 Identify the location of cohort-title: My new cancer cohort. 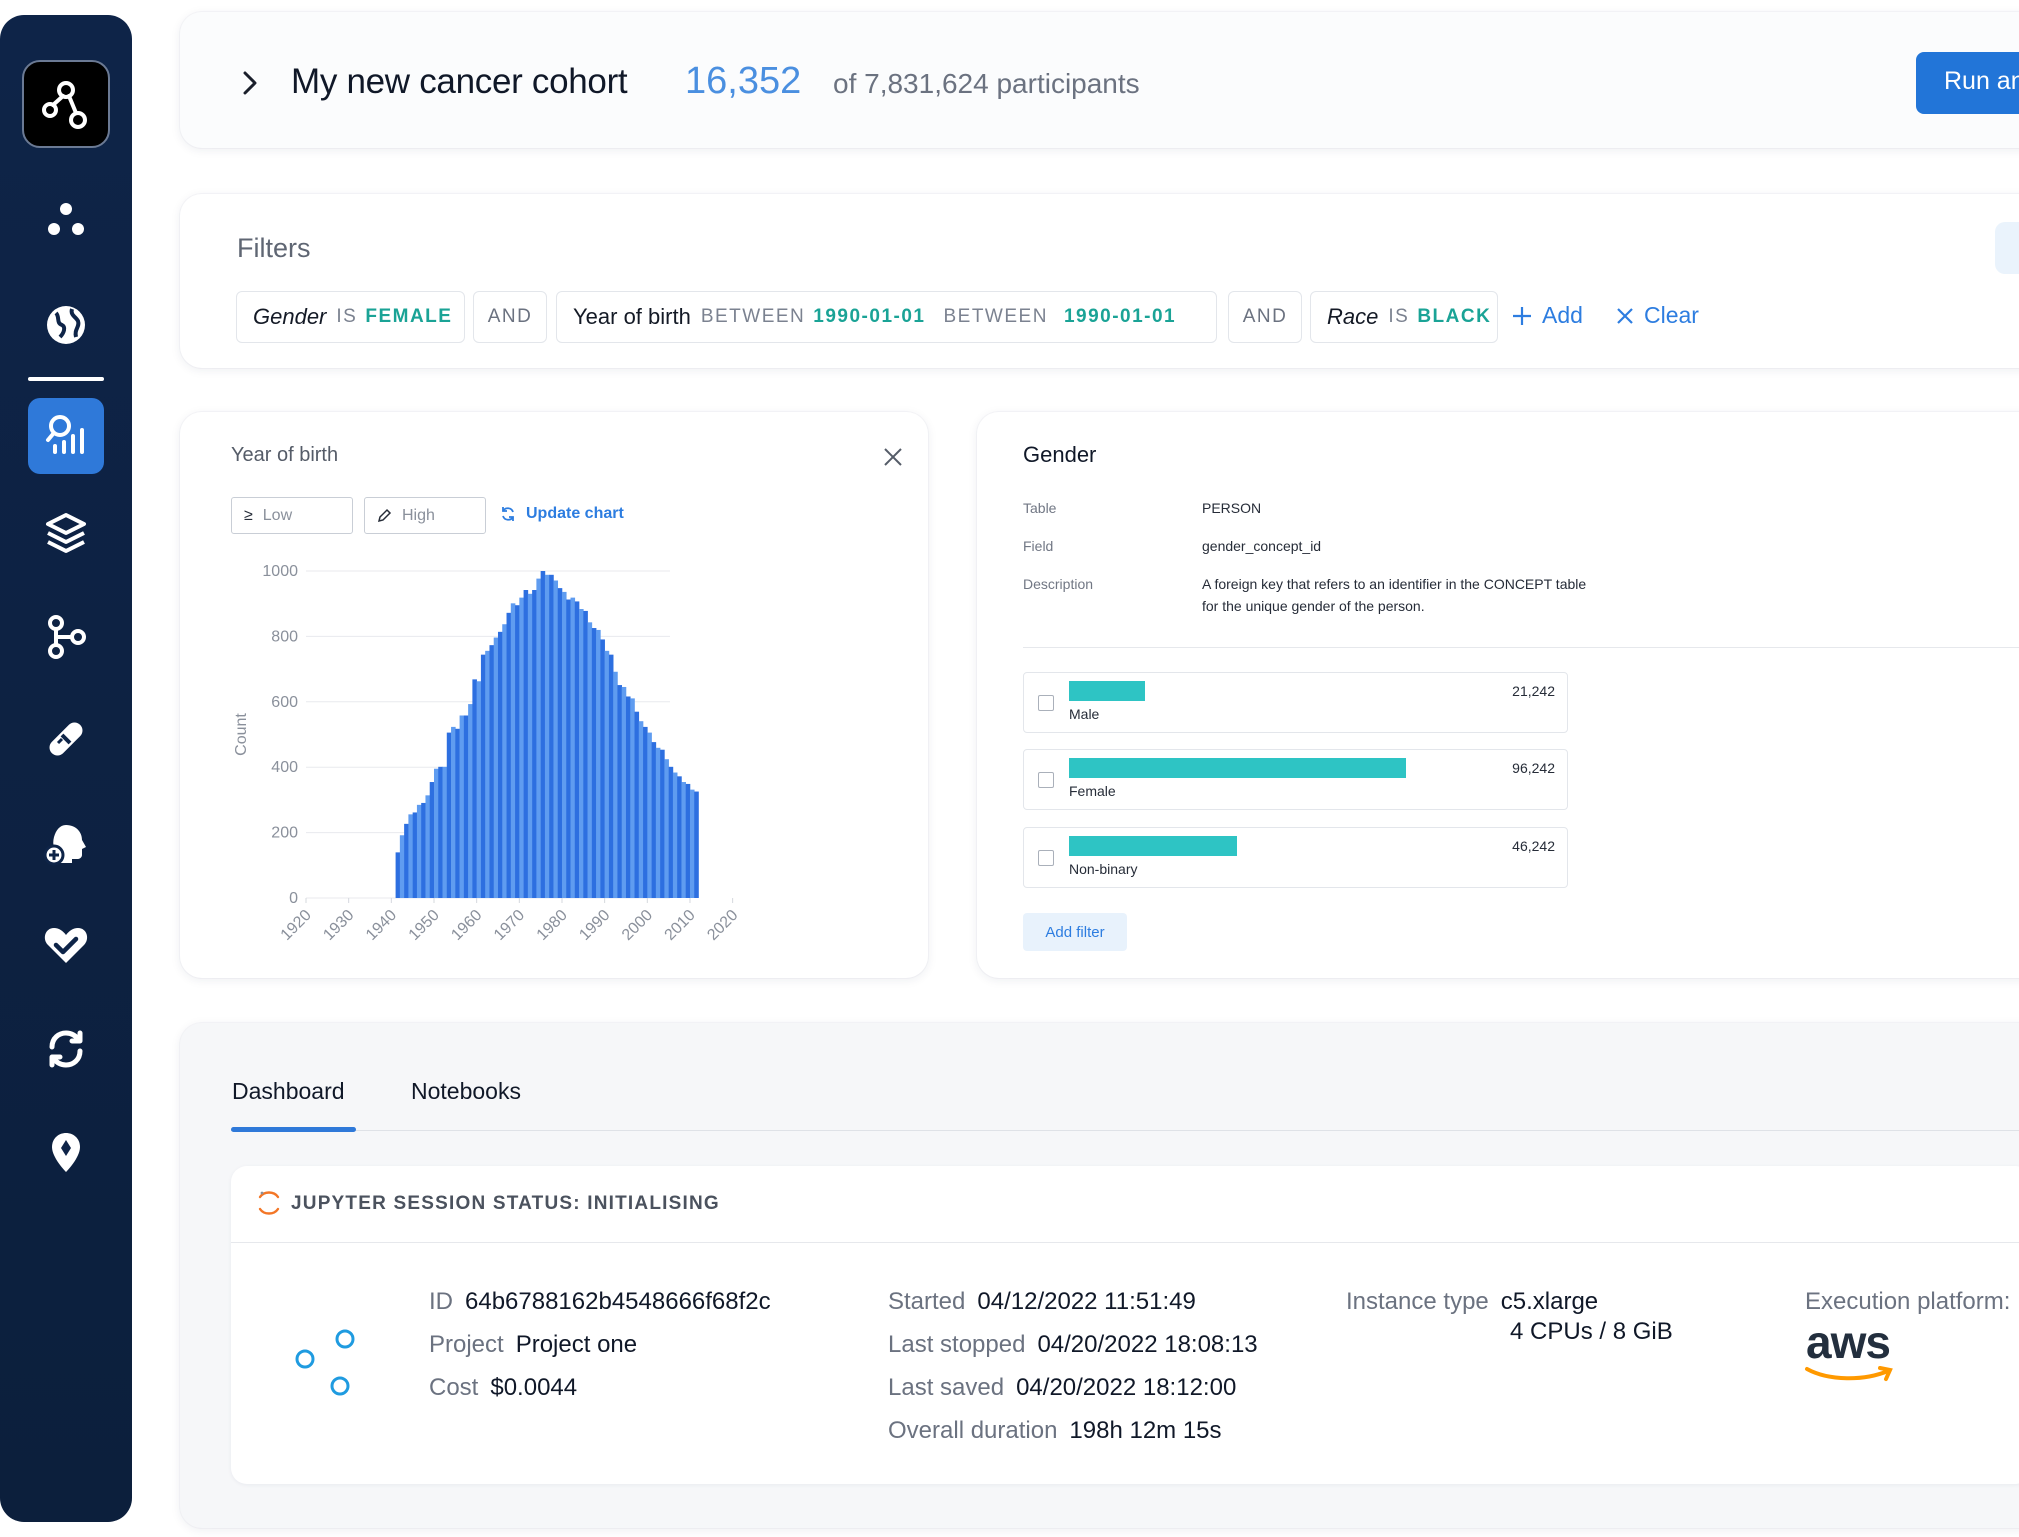
(459, 81).